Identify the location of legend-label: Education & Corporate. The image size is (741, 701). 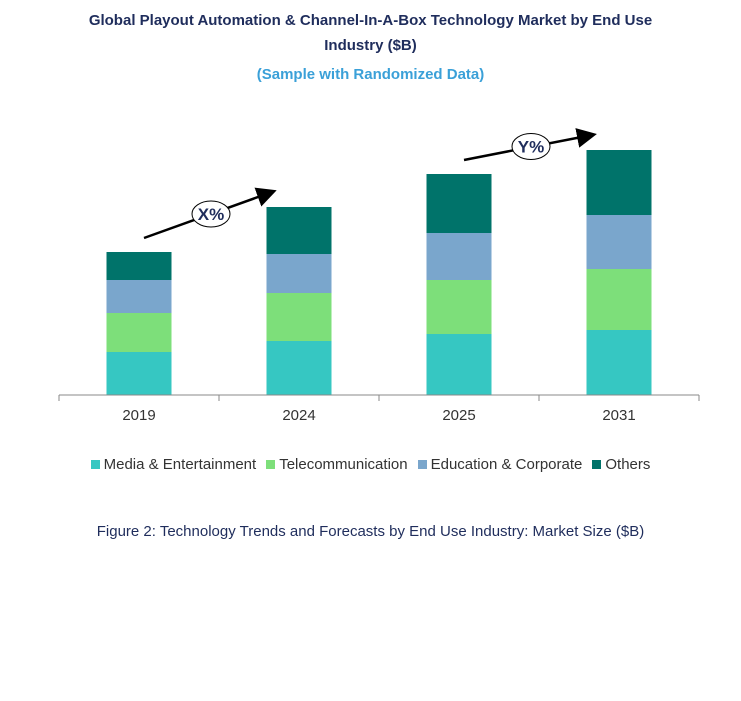
(506, 464).